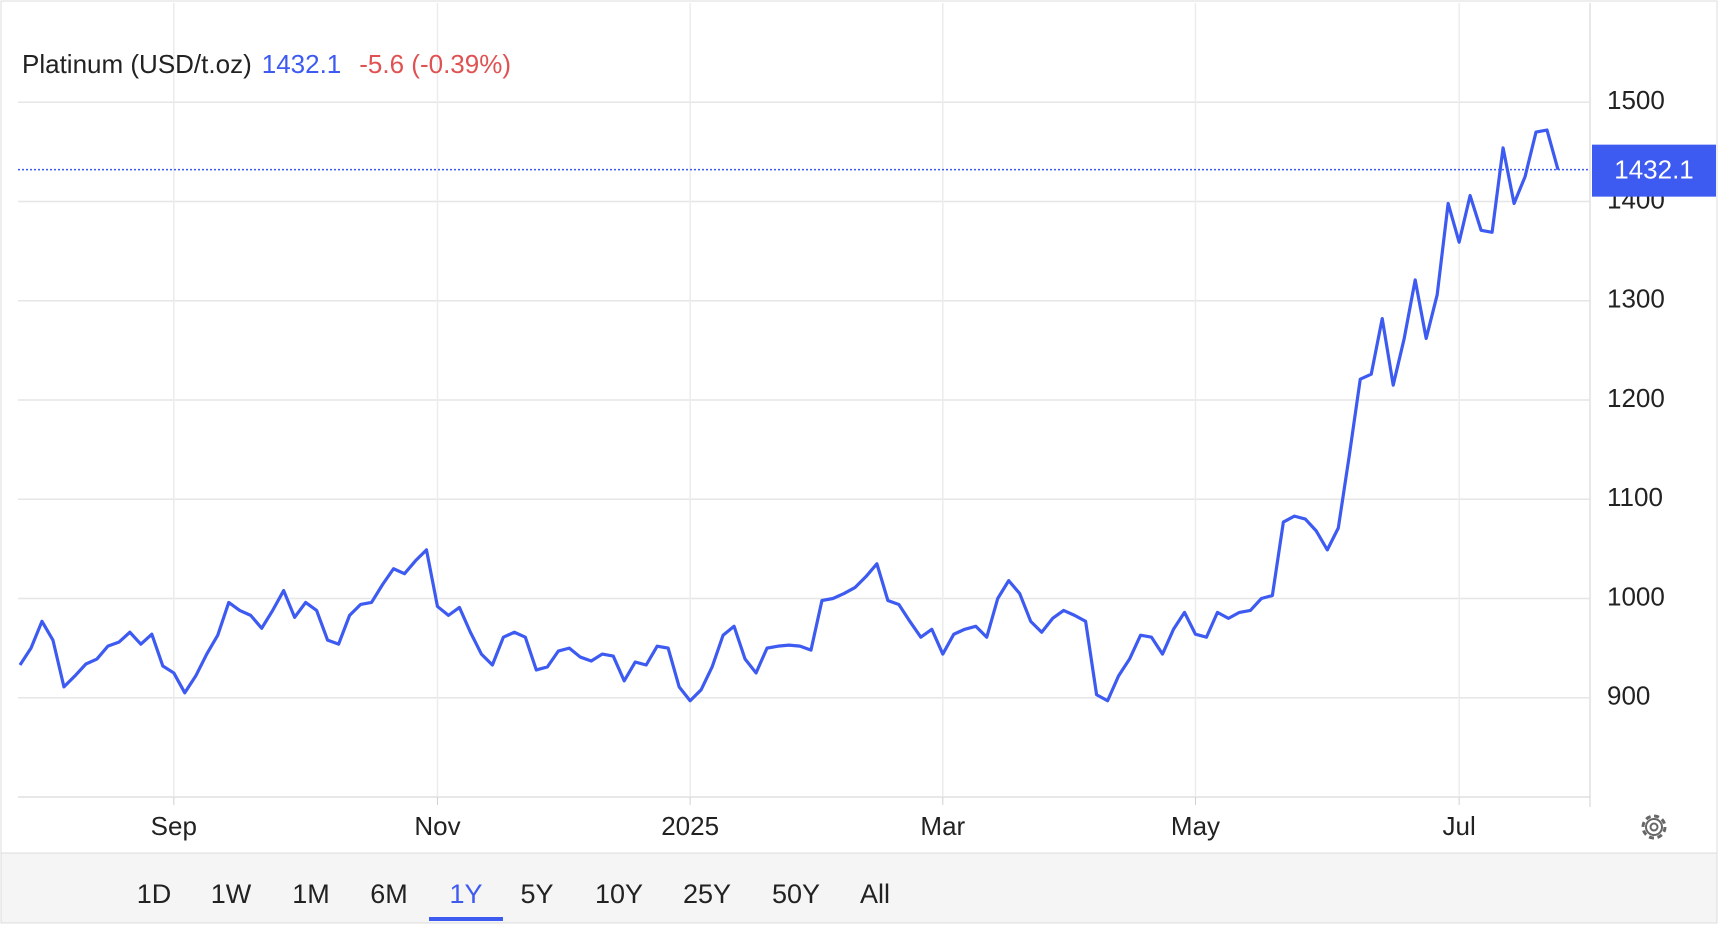  Describe the element at coordinates (536, 894) in the screenshot. I see `range-button: 5Y` at that location.